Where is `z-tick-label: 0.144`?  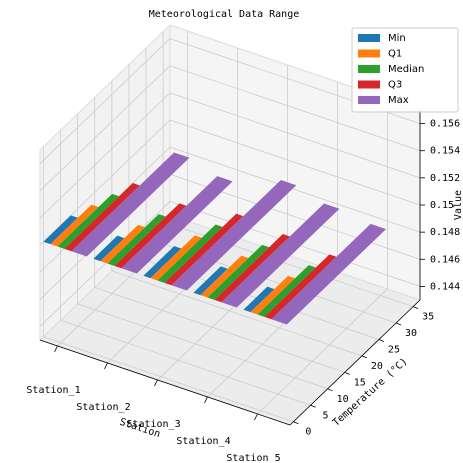
z-tick-label: 0.144 is located at coordinates (445, 286).